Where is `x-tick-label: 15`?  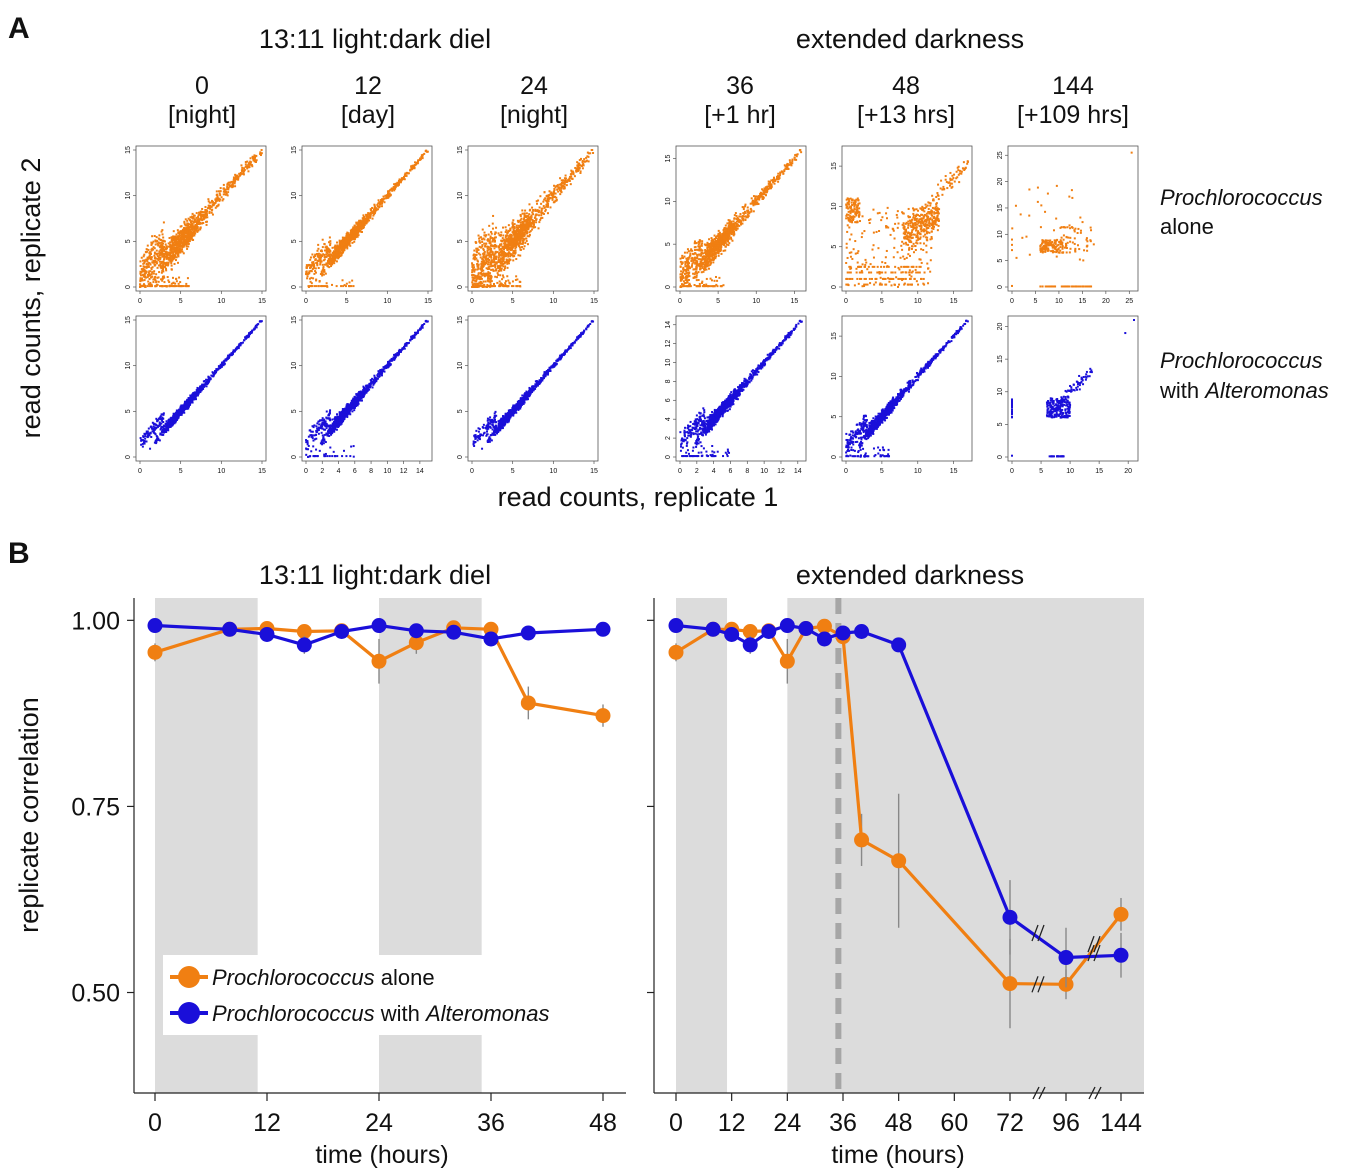 x-tick-label: 15 is located at coordinates (794, 301).